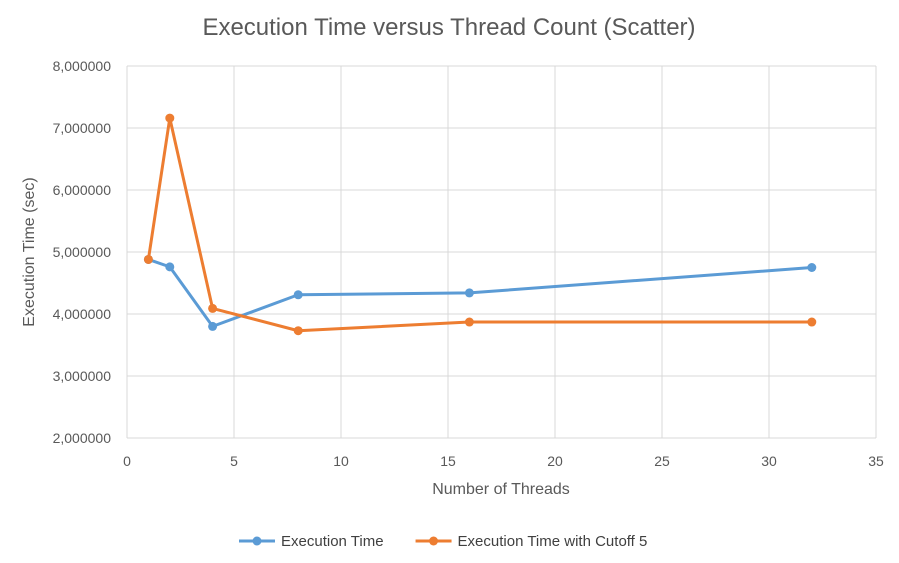 This screenshot has height=563, width=899. What do you see at coordinates (448, 461) in the screenshot?
I see `x-tick-label: 15` at bounding box center [448, 461].